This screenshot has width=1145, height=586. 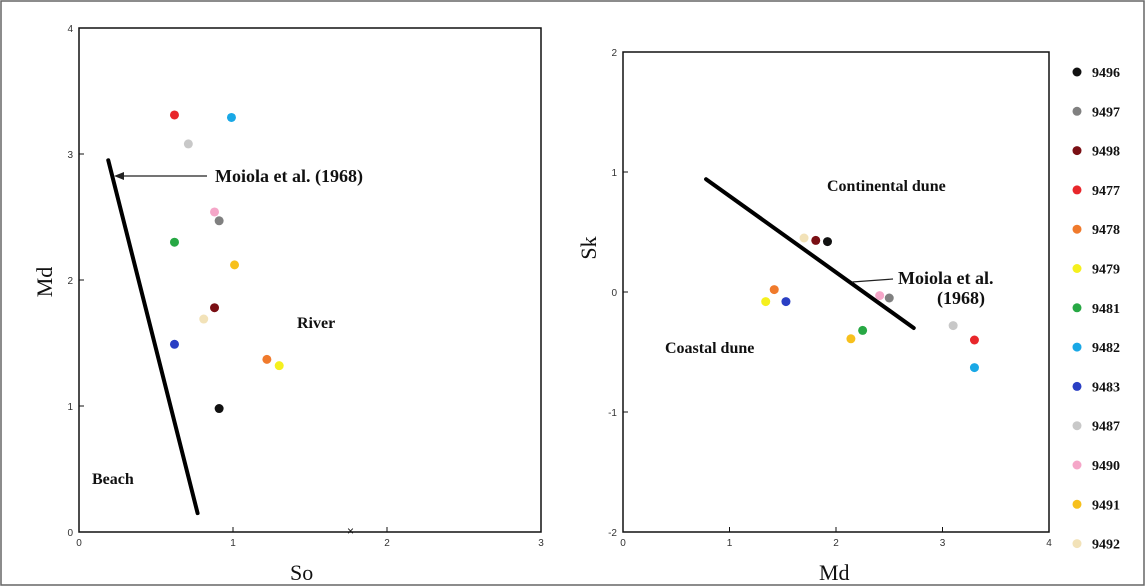 I want to click on y-tick-label: 4, so click(x=70, y=29).